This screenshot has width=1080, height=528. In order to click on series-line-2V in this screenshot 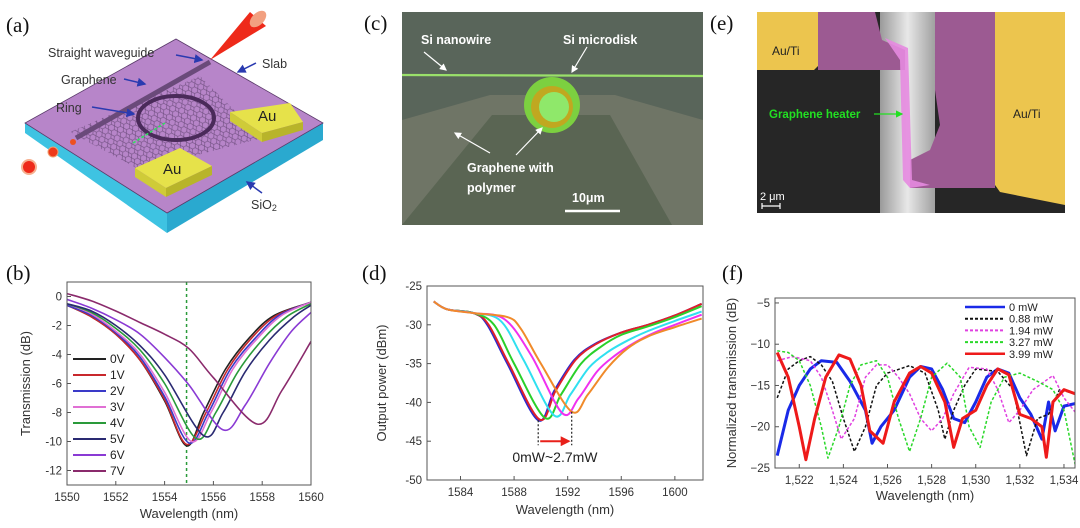, I will do `click(189, 372)`.